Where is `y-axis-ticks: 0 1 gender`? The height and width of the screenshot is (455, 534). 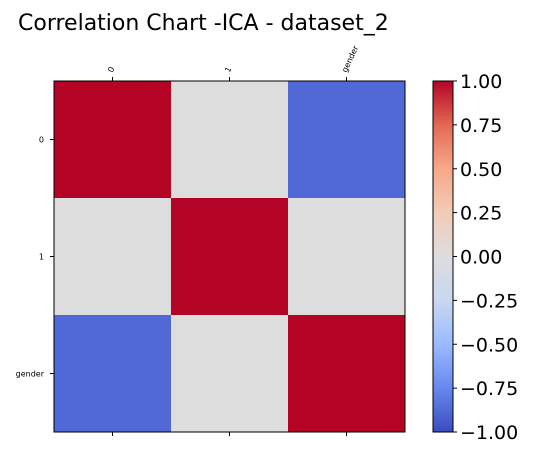 y-axis-ticks: 0 1 gender is located at coordinates (35, 257).